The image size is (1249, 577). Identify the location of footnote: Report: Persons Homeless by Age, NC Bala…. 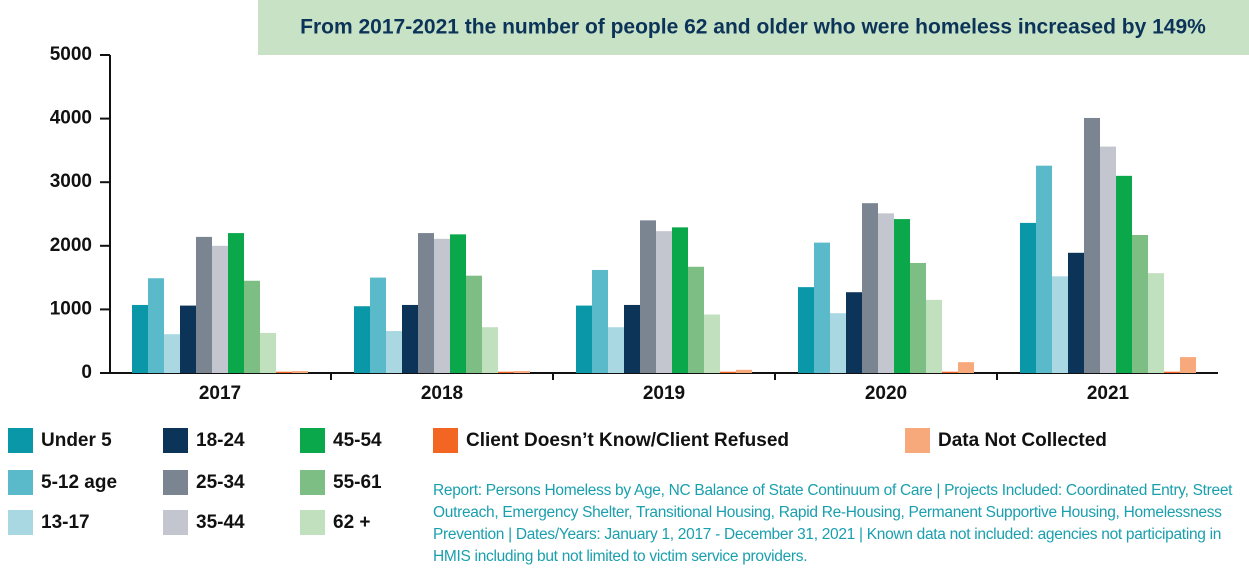
(833, 523).